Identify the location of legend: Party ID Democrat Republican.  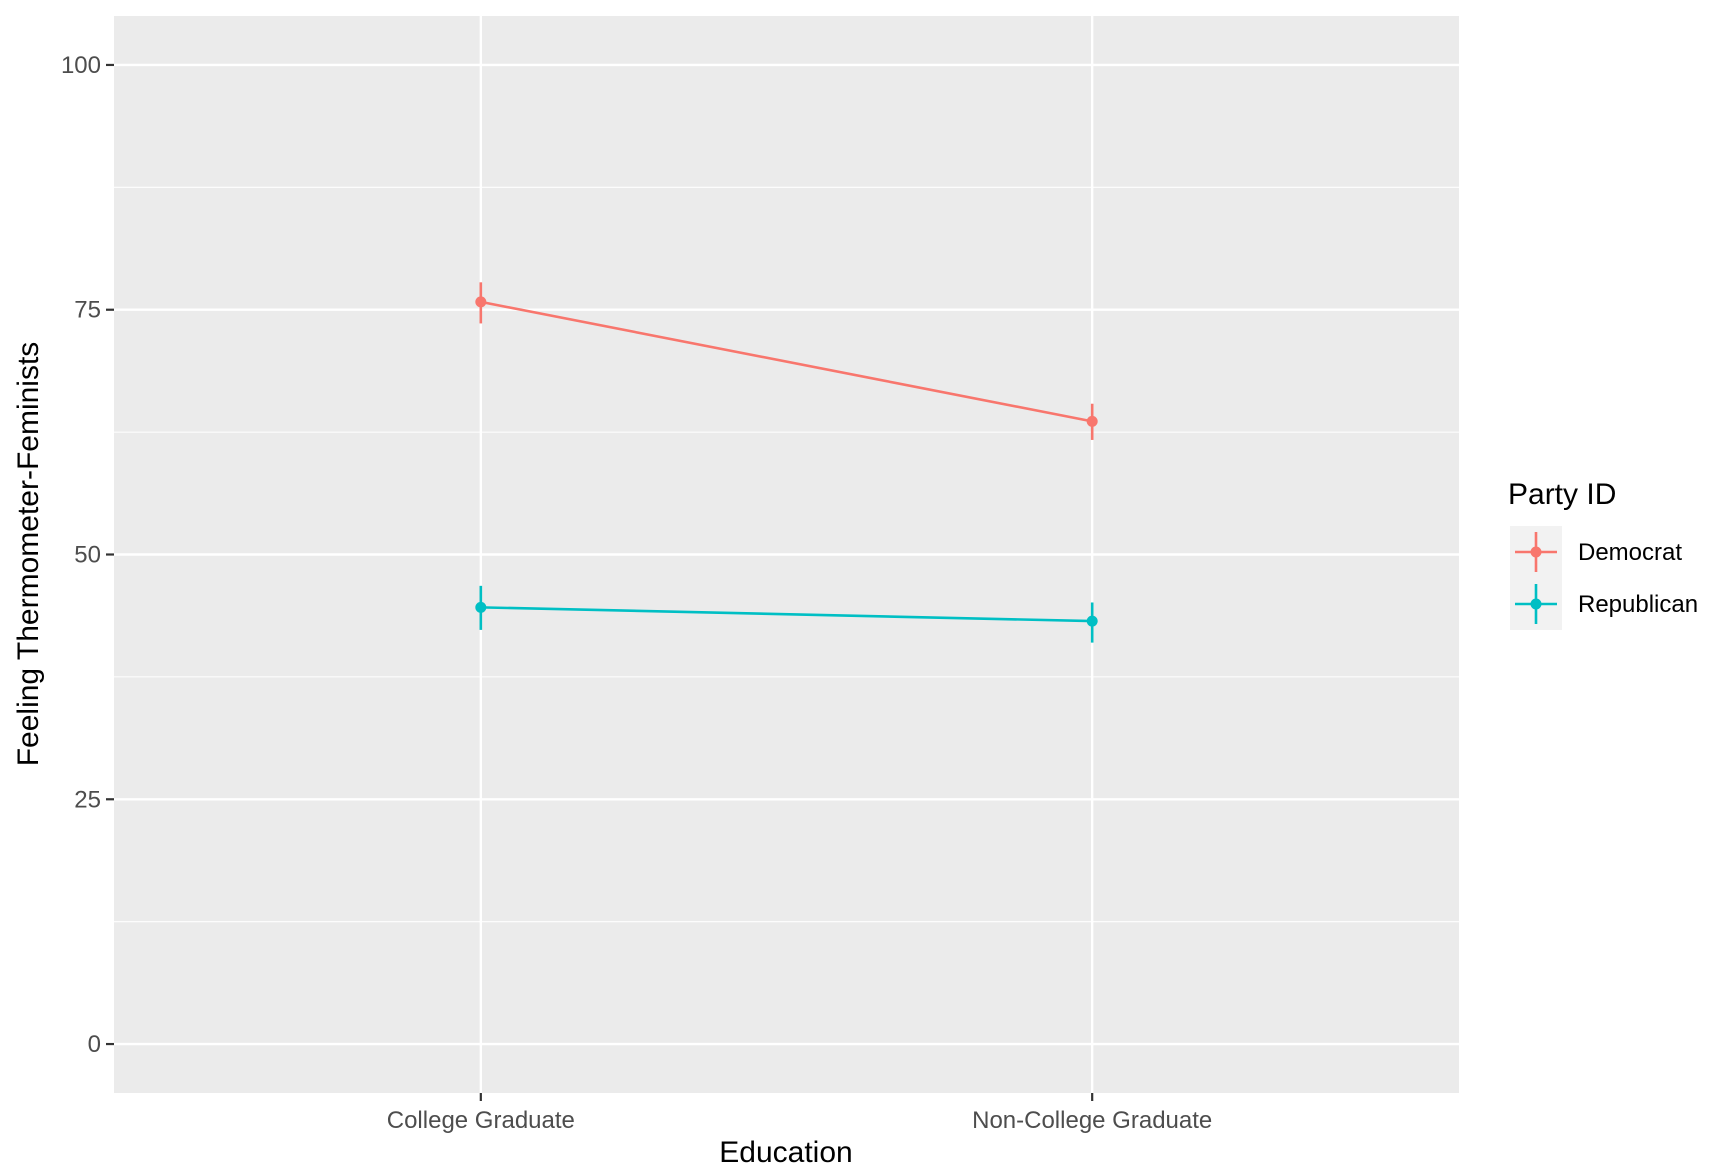
(1603, 554).